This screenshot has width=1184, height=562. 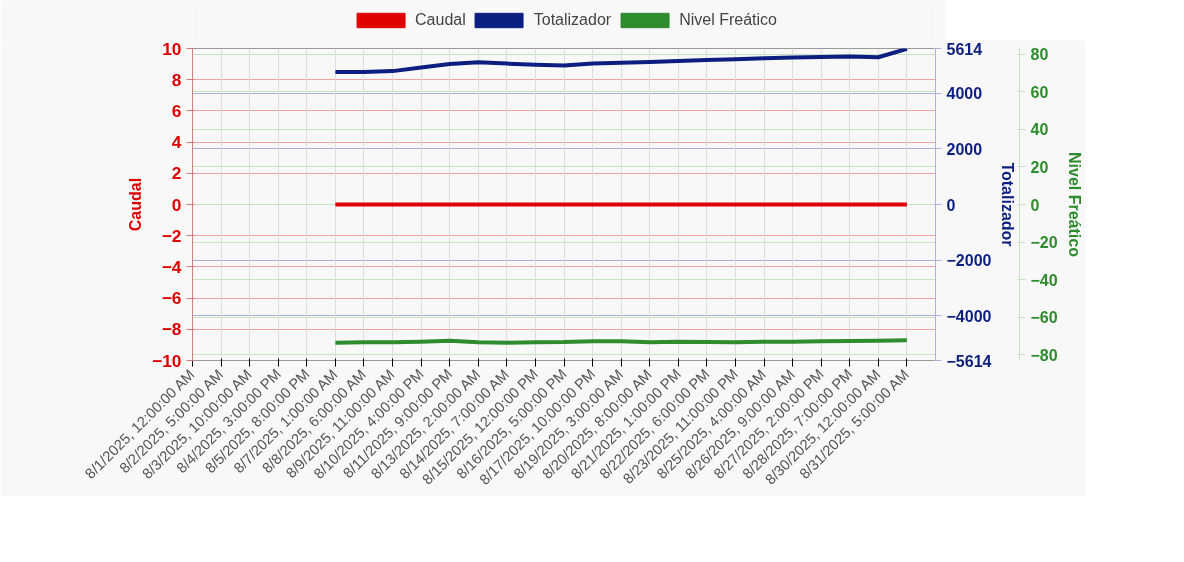 I want to click on y-tick-label: −10, so click(x=167, y=360).